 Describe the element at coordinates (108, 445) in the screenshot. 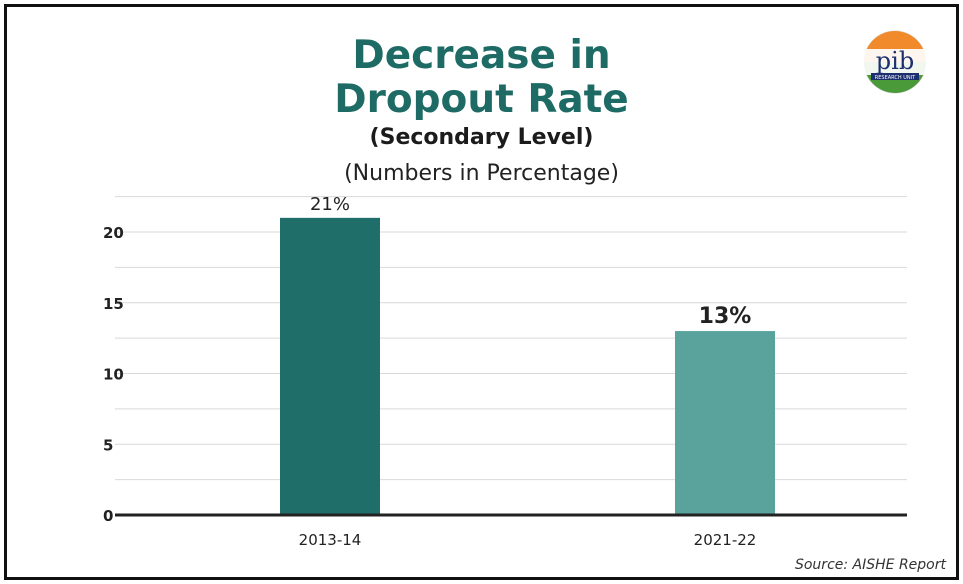

I see `y-tick-label: 5` at that location.